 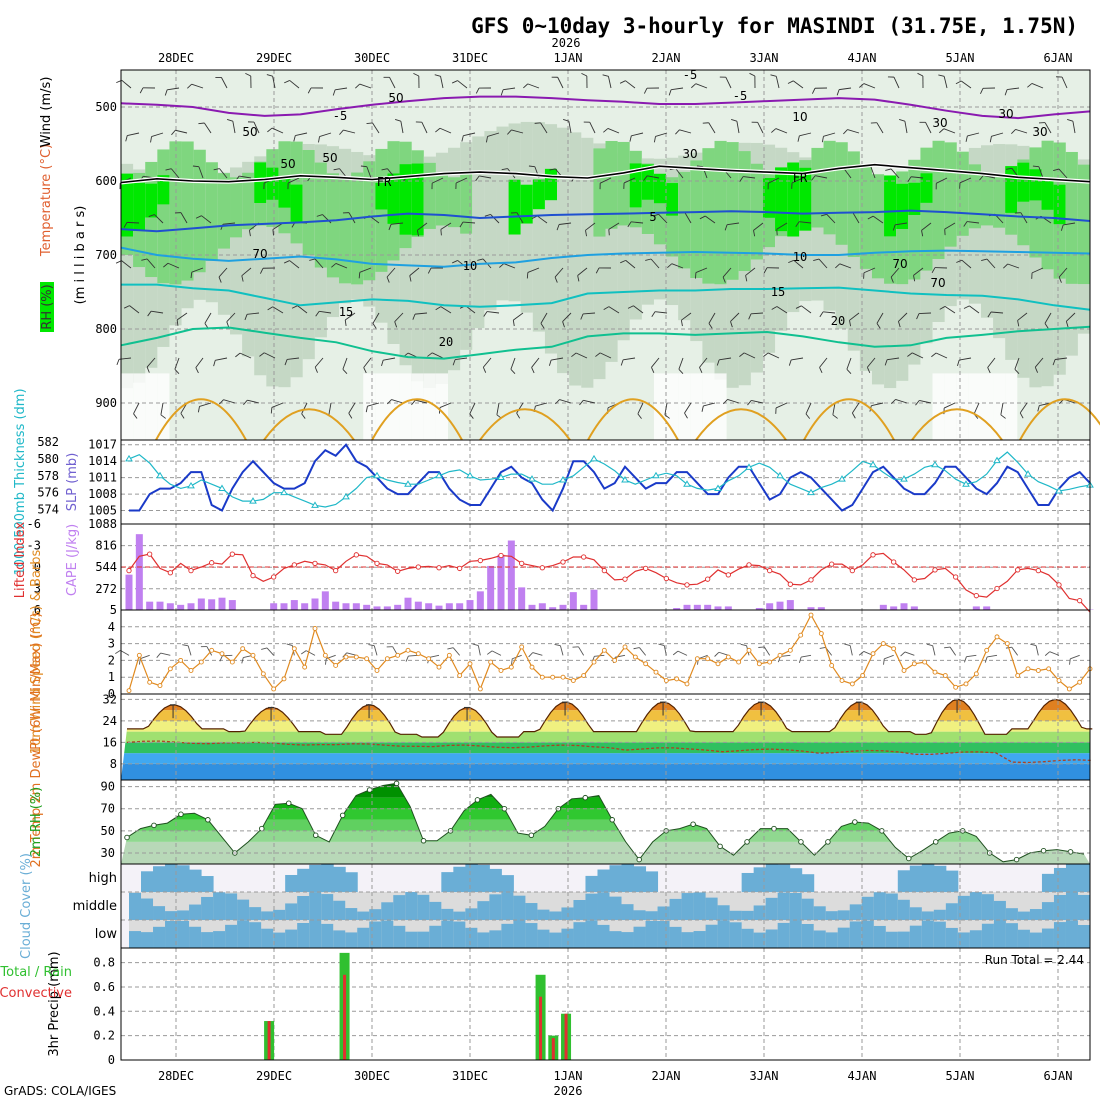 What do you see at coordinates (176, 58) in the screenshot?
I see `top-date-label: 28DEC` at bounding box center [176, 58].